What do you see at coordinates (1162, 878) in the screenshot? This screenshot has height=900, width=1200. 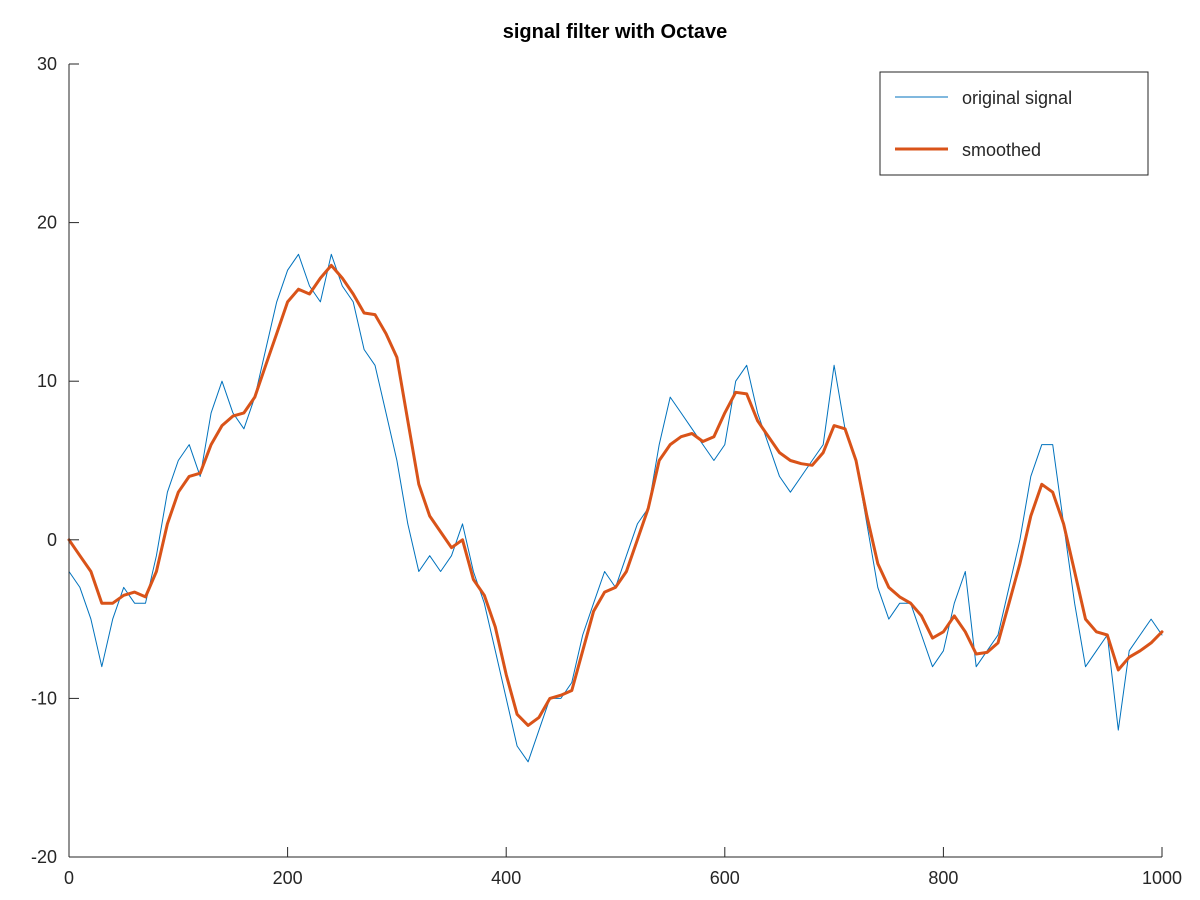 I see `x-tick-label: 1000` at bounding box center [1162, 878].